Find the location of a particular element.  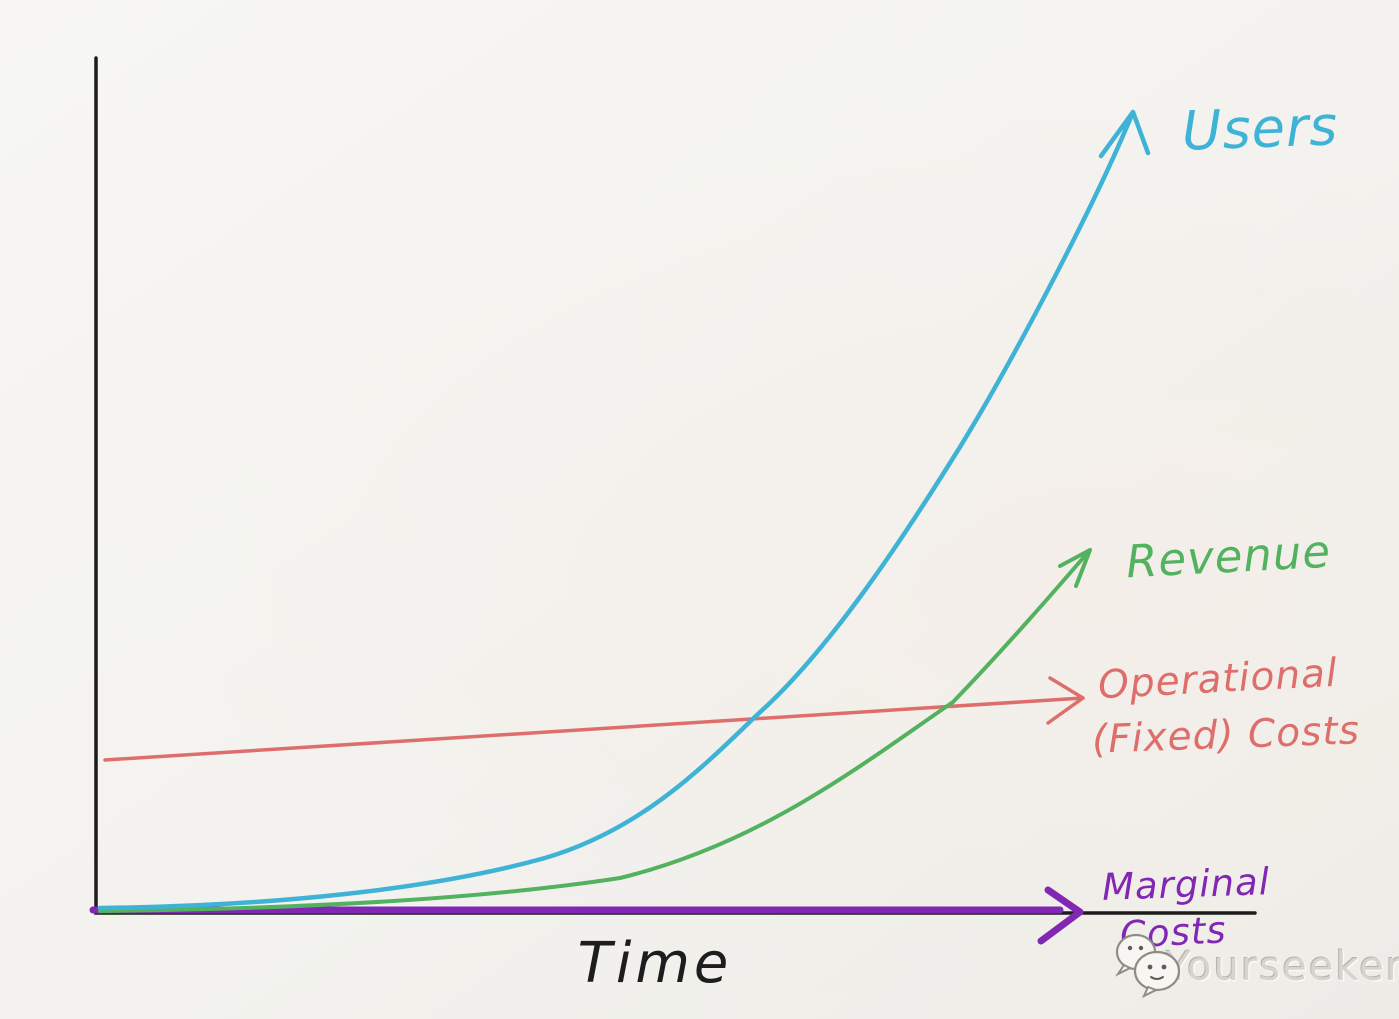

operational-costs-line is located at coordinates (594, 719).